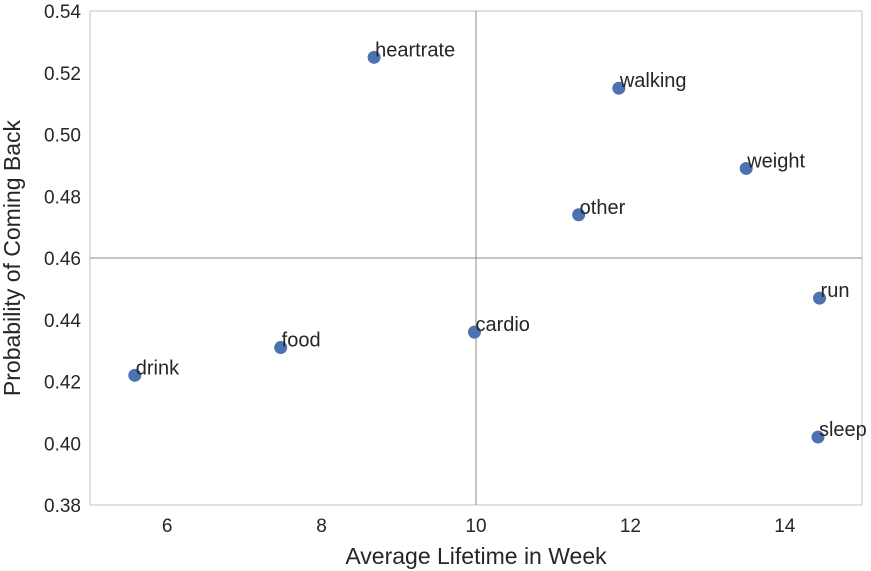  I want to click on x-tick-label: 8, so click(321, 526).